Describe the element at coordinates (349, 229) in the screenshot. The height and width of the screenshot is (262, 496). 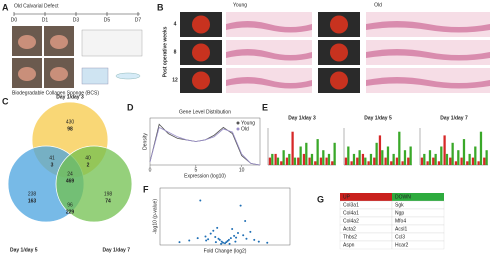
I see `cell-text: Acta2` at that location.